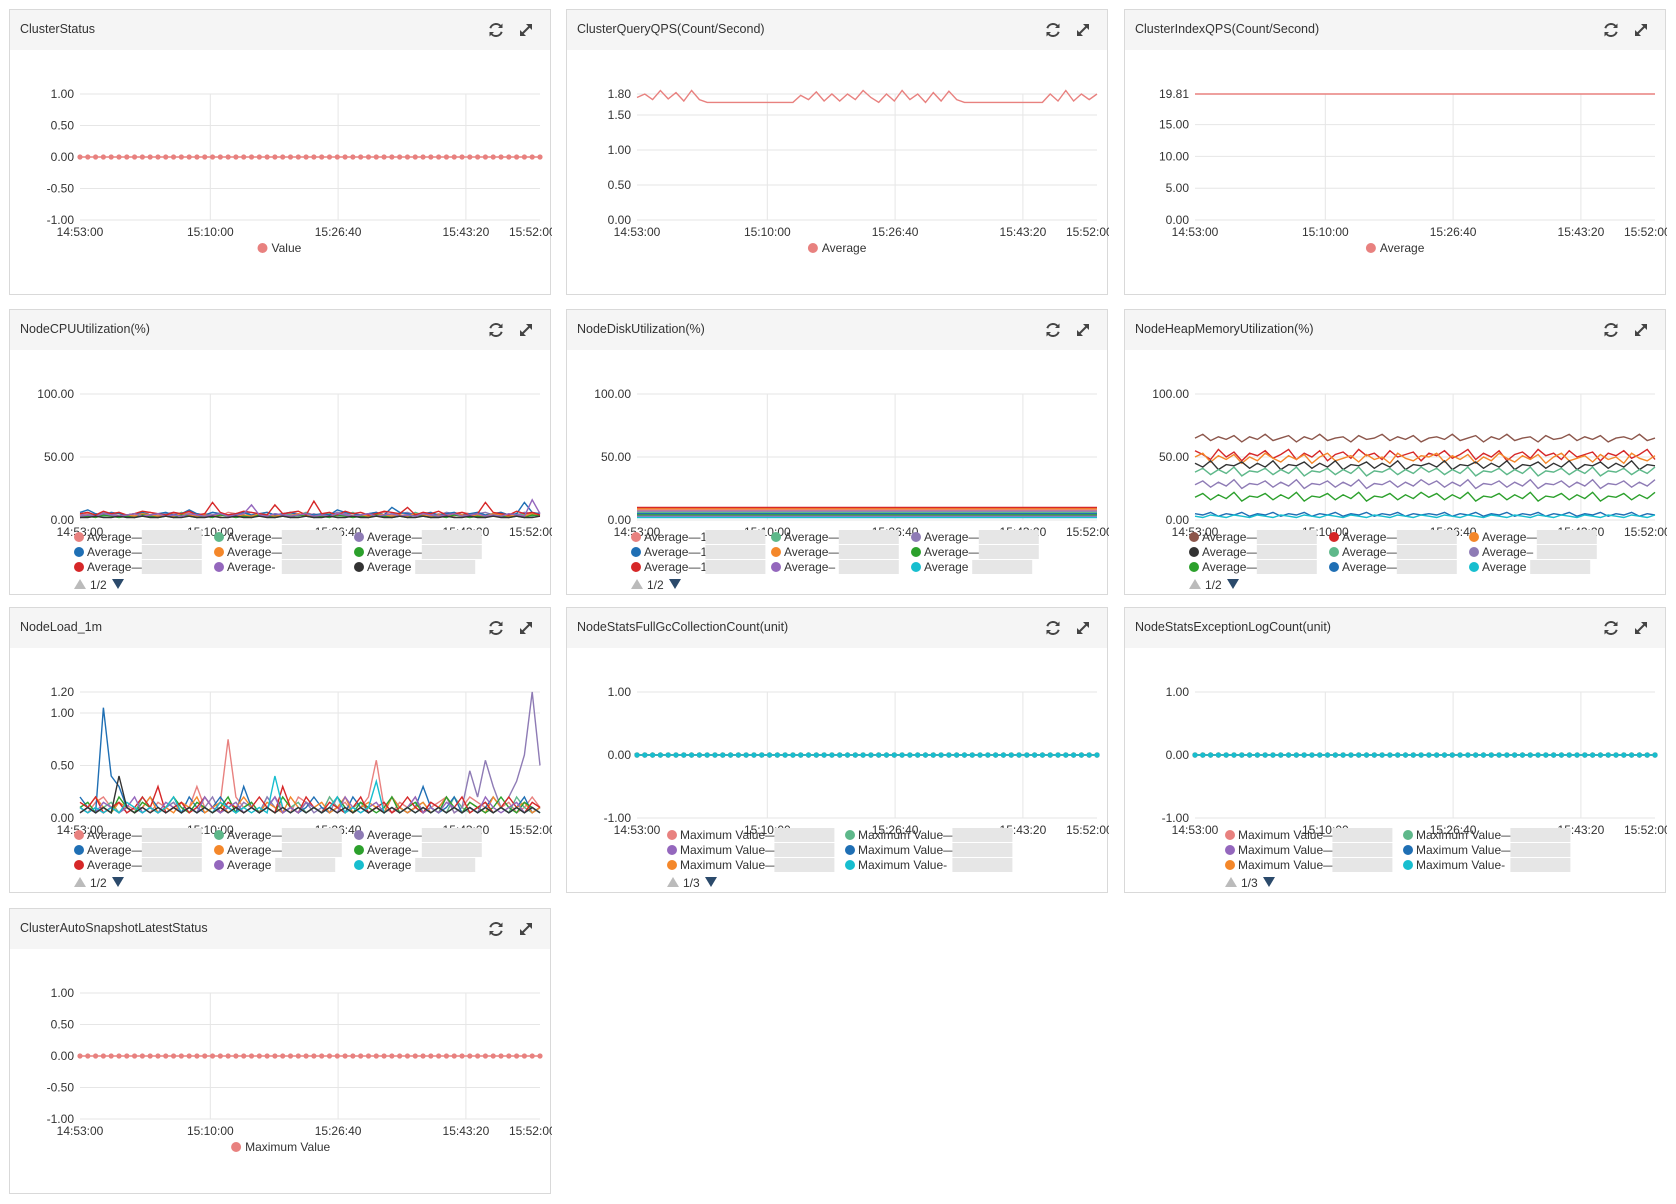 This screenshot has height=1204, width=1676. I want to click on legend-label: Maximum Value, so click(287, 1147).